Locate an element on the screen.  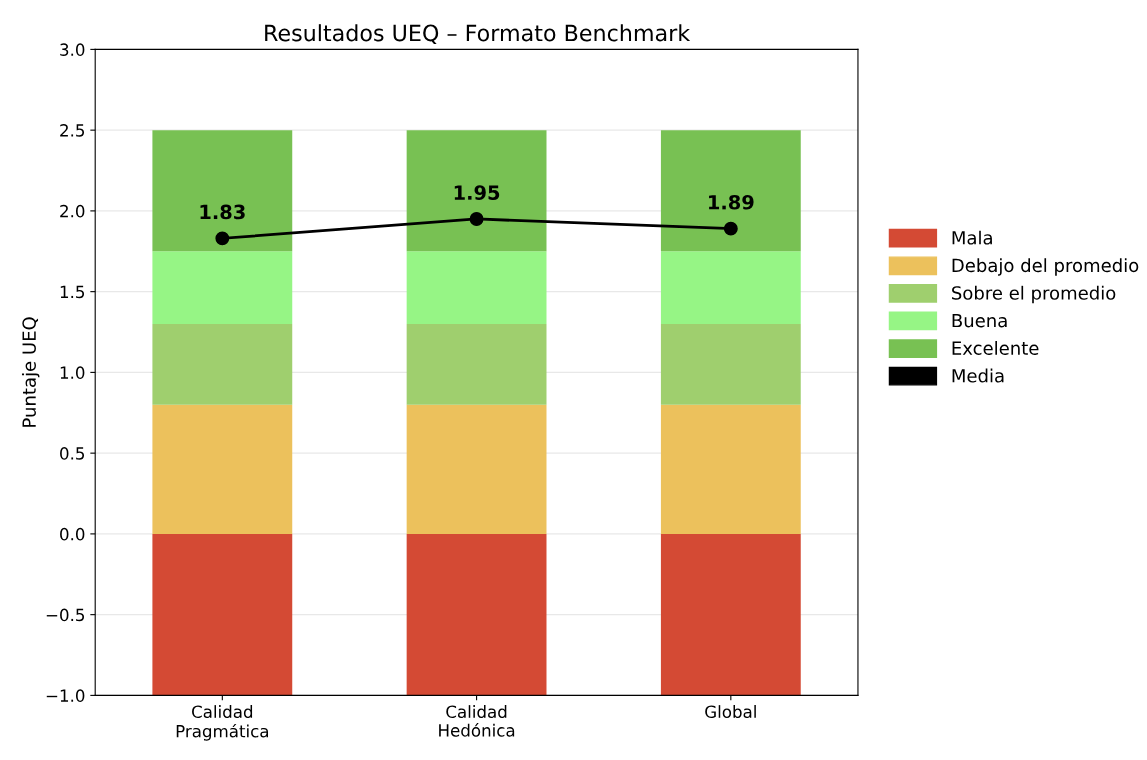
y-tick-label: 2.0 is located at coordinates (72, 211).